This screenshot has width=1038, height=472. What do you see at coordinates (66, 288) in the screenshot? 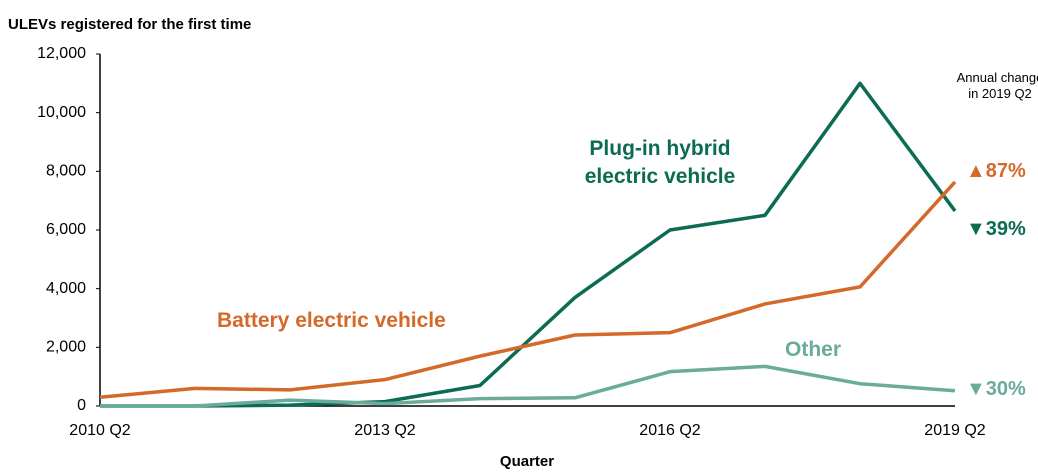
I see `y-tick-label: 4,000` at bounding box center [66, 288].